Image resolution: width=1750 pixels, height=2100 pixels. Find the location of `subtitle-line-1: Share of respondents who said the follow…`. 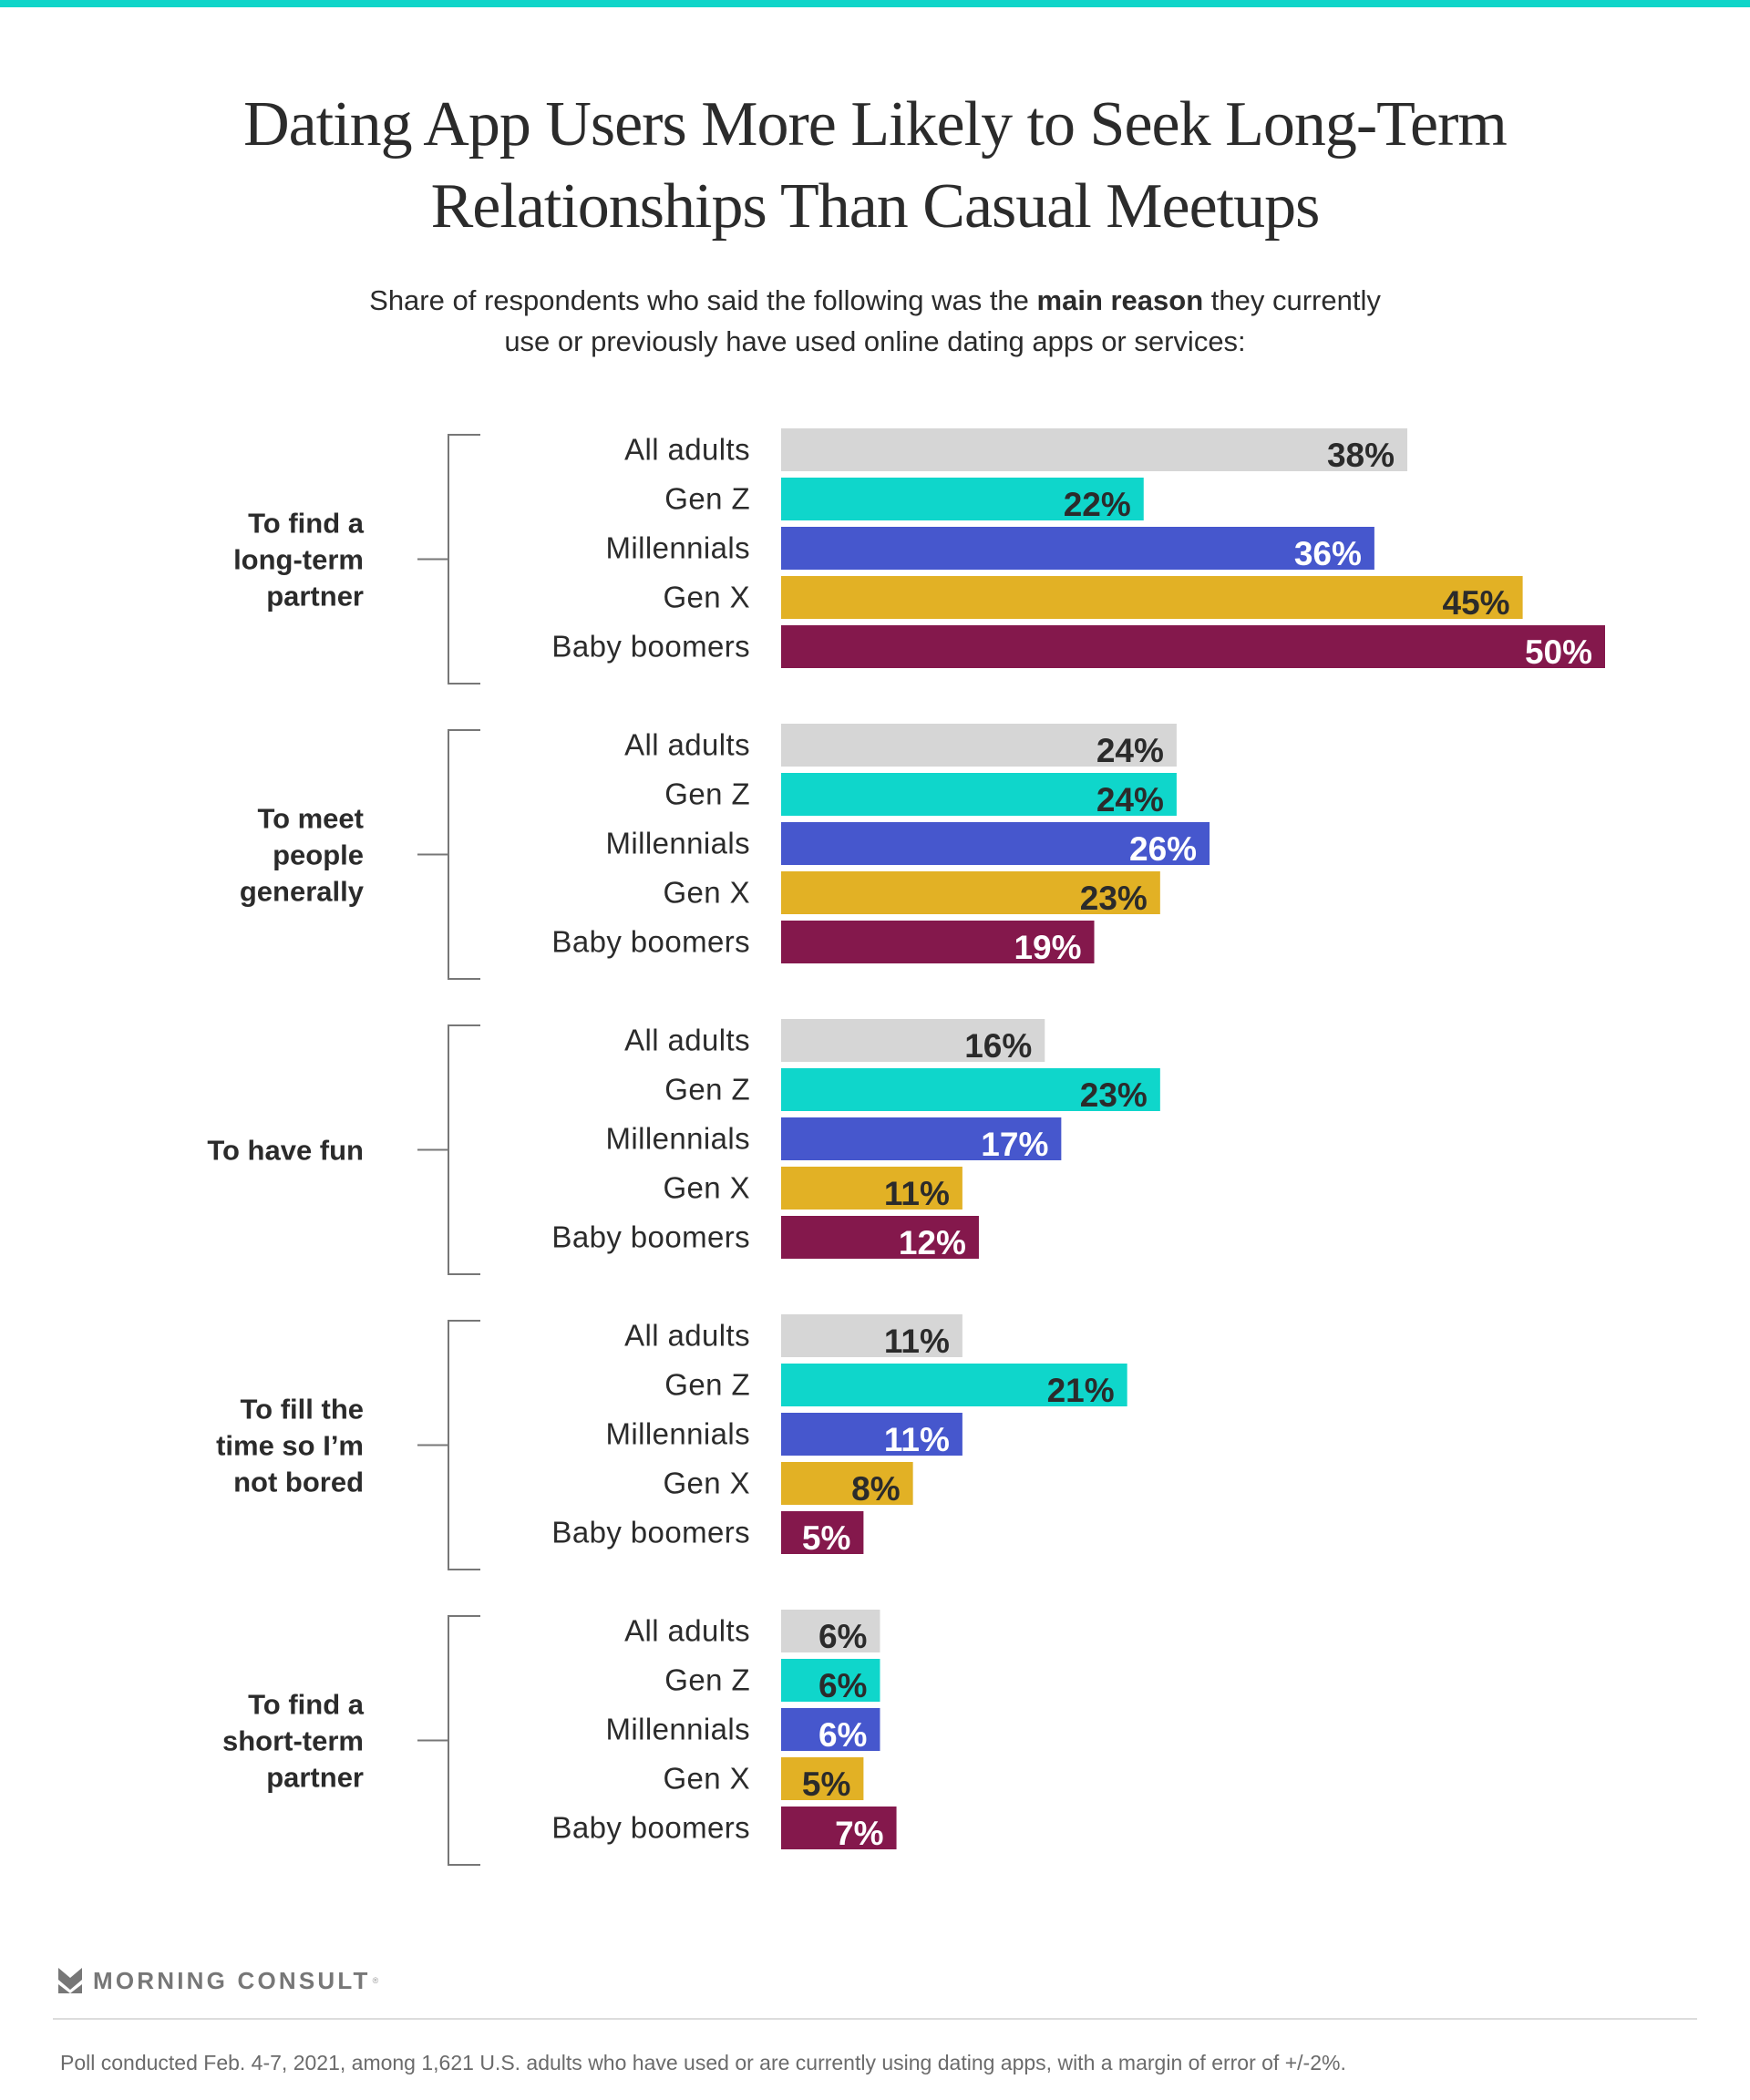

subtitle-line-1: Share of respondents who said the follow… is located at coordinates (875, 300).